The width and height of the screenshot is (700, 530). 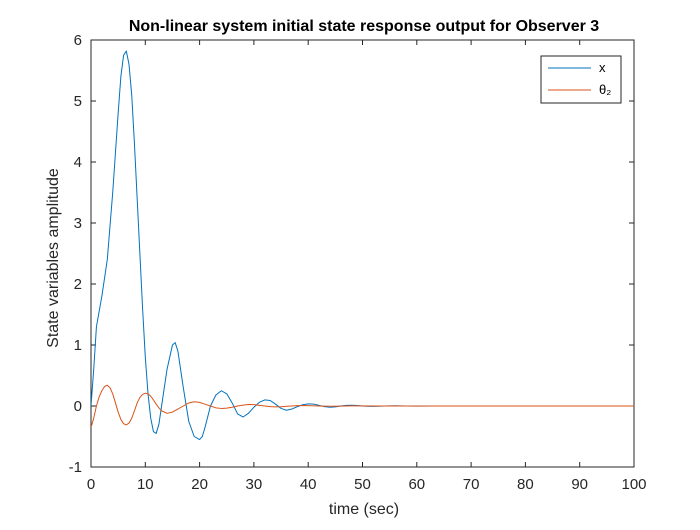 I want to click on x-tick-label: 0, so click(x=91, y=484).